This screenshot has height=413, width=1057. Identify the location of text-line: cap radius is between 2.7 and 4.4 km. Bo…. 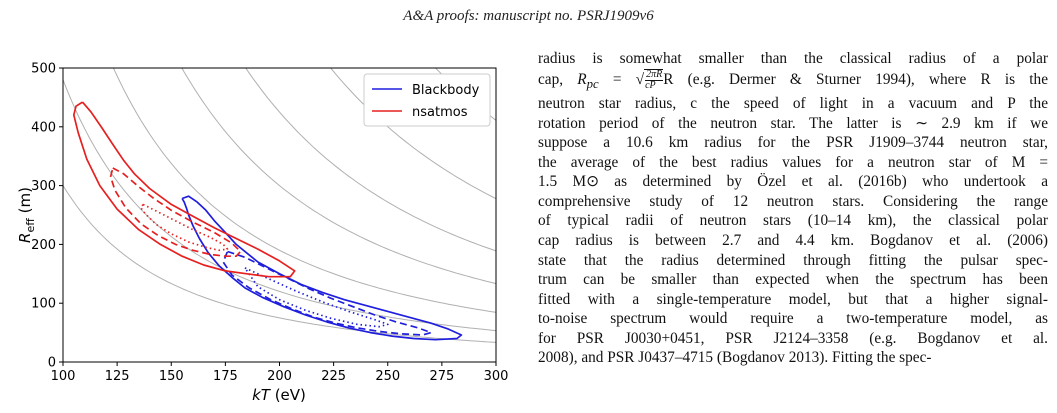
(793, 240).